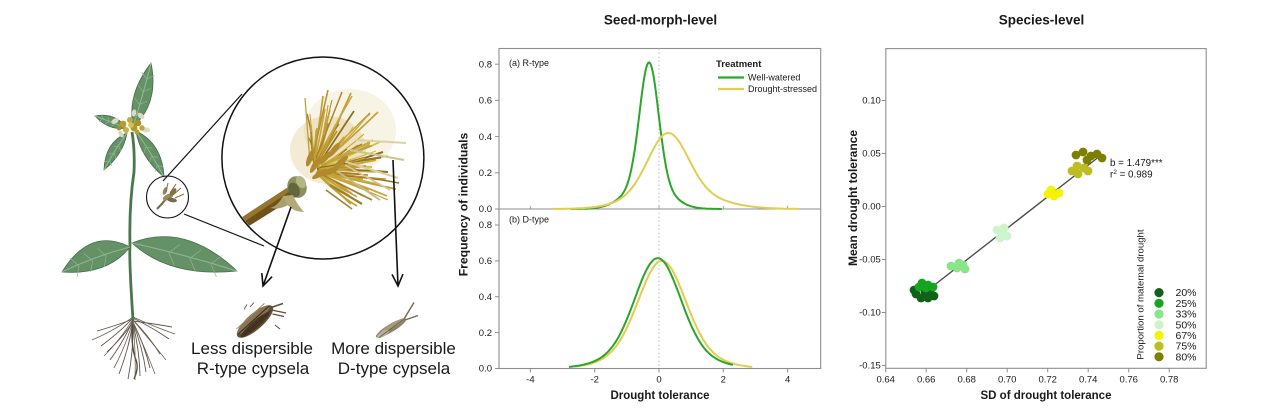 The width and height of the screenshot is (1268, 411). Describe the element at coordinates (530, 380) in the screenshot. I see `svg-text: -4` at that location.